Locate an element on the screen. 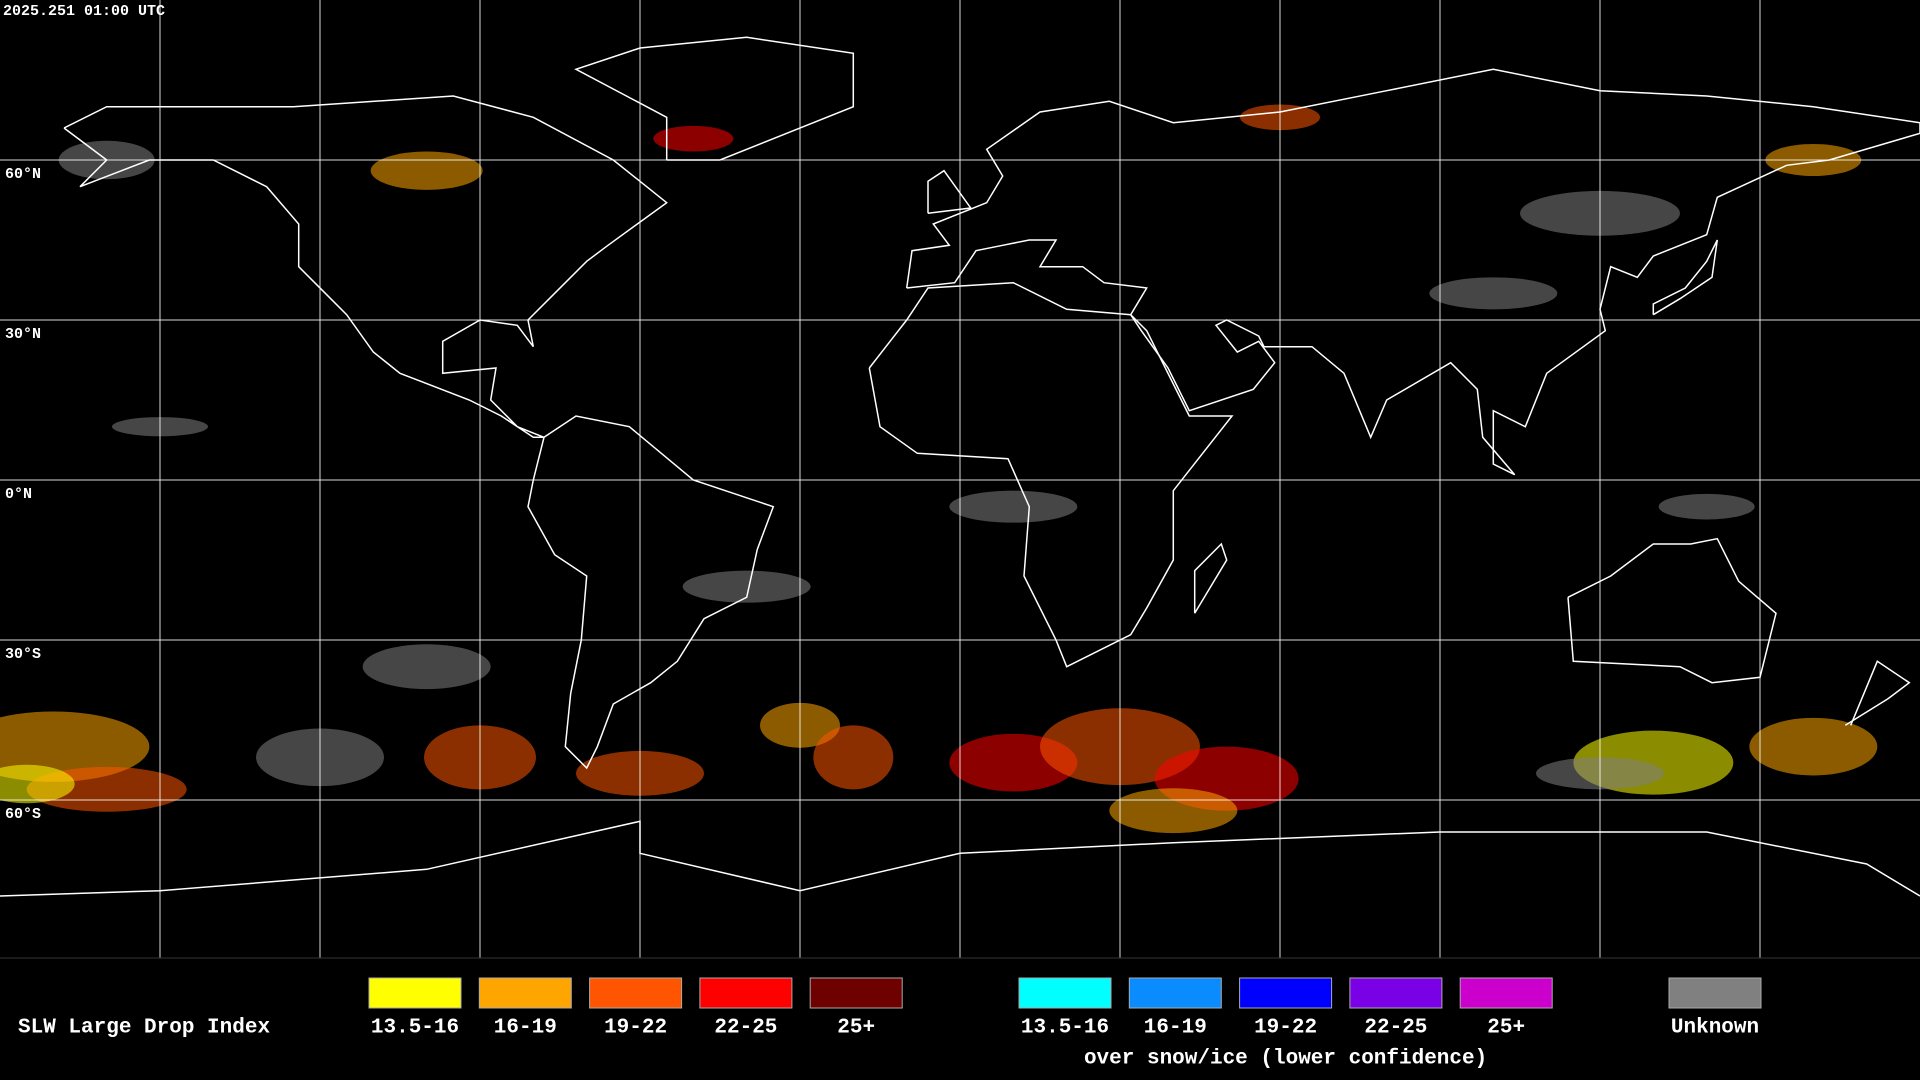 The width and height of the screenshot is (1920, 1080). legend-label: Unknown is located at coordinates (1715, 1028).